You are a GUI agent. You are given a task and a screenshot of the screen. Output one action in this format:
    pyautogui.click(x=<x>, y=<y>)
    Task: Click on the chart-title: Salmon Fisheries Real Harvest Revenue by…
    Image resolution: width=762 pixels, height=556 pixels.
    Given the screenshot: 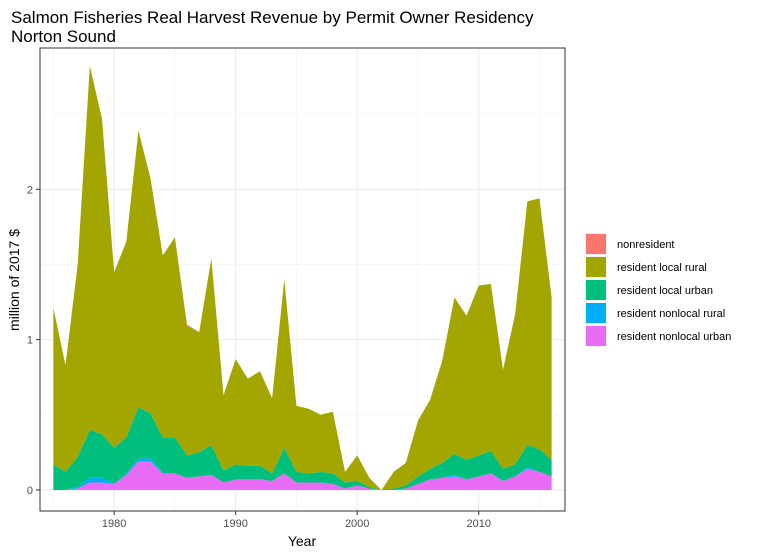 What is the action you would take?
    pyautogui.click(x=272, y=17)
    